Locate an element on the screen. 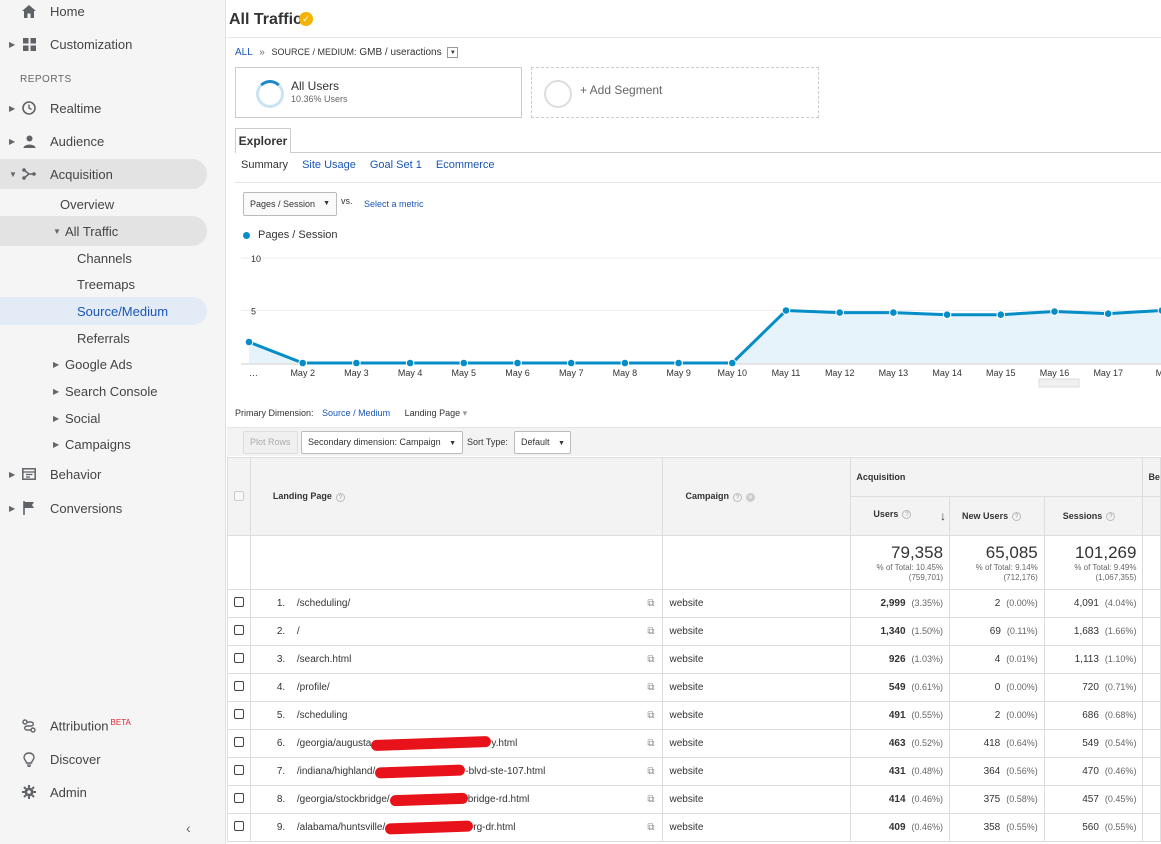  col-sessions-header: Sessions? is located at coordinates (1093, 516).